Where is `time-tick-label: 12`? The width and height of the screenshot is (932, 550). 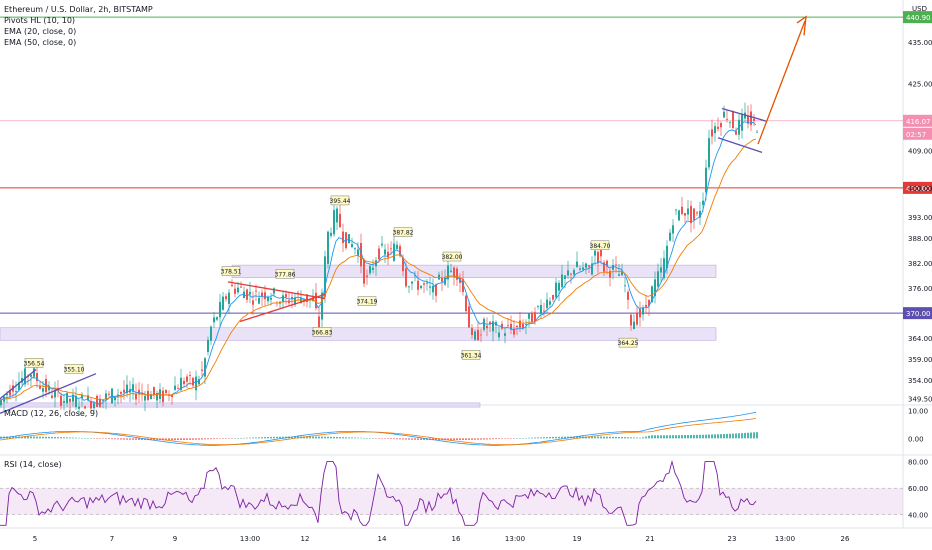 time-tick-label: 12 is located at coordinates (305, 539).